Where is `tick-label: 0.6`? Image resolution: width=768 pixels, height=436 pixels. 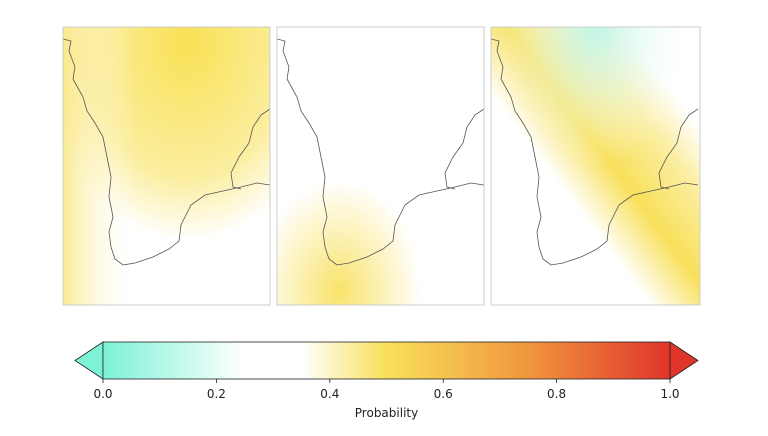 tick-label: 0.6 is located at coordinates (443, 394).